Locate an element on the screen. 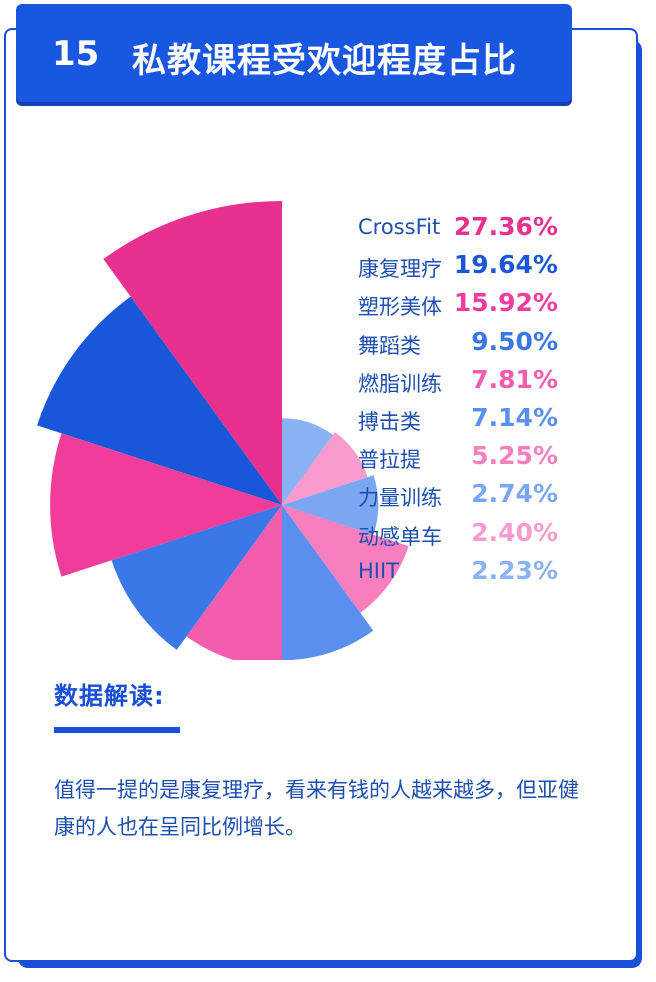 This screenshot has width=656, height=982. legend-label: 燃脂训练 is located at coordinates (400, 383).